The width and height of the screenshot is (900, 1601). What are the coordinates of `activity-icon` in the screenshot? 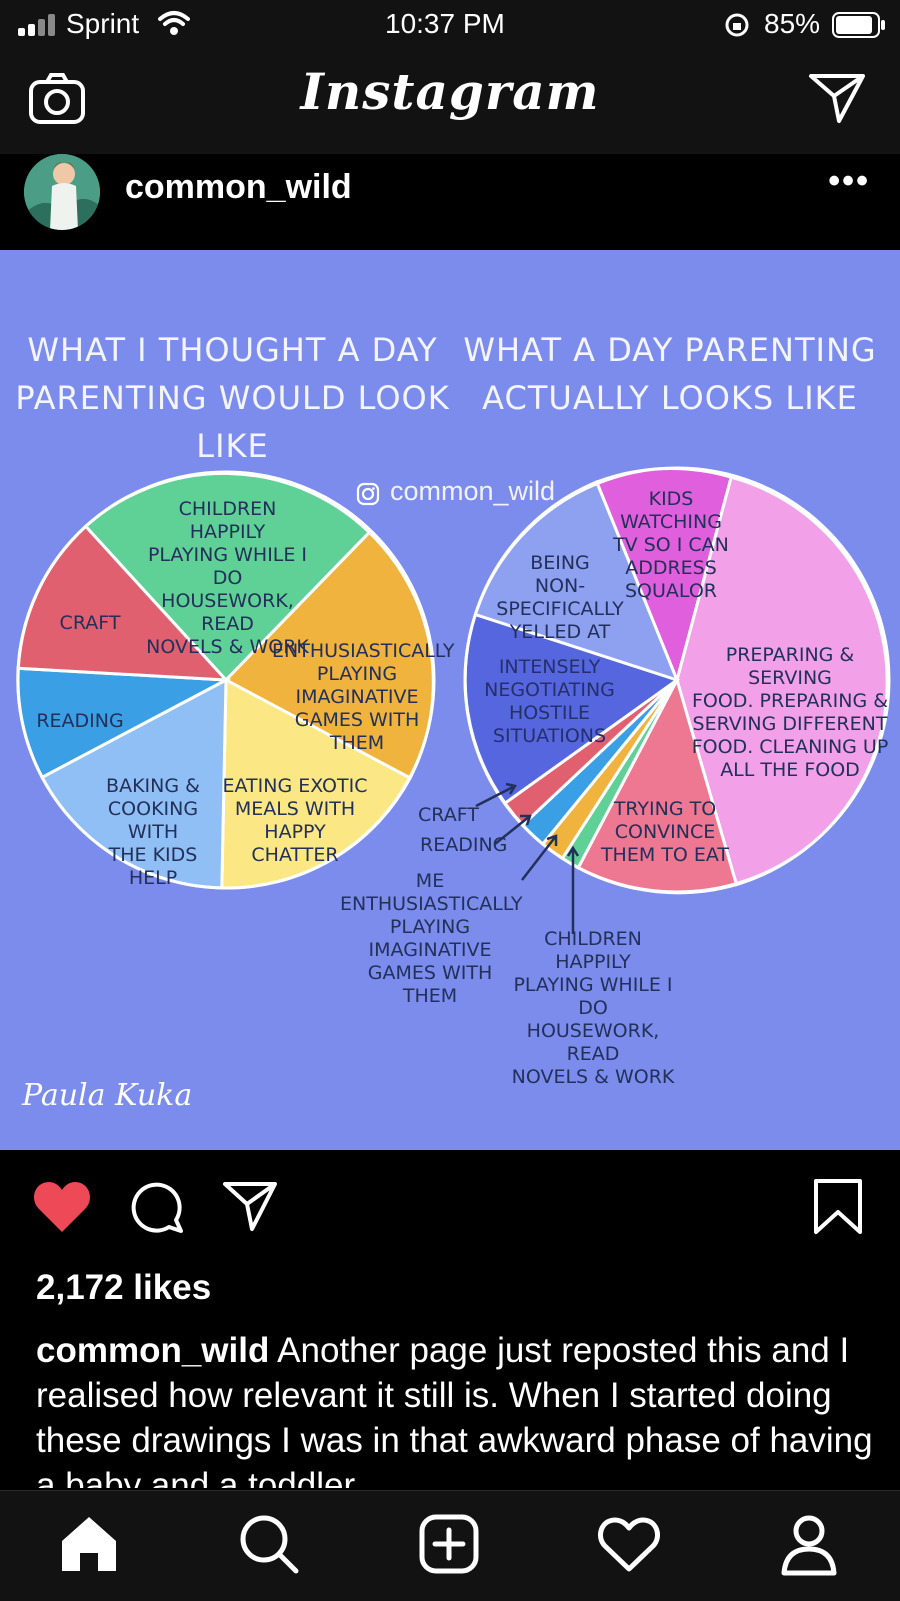 It's located at (629, 1544).